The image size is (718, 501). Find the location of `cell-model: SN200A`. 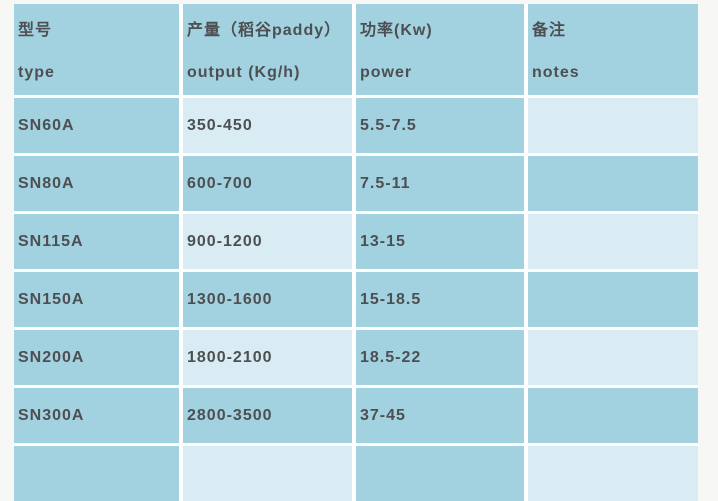

cell-model: SN200A is located at coordinates (96, 357).